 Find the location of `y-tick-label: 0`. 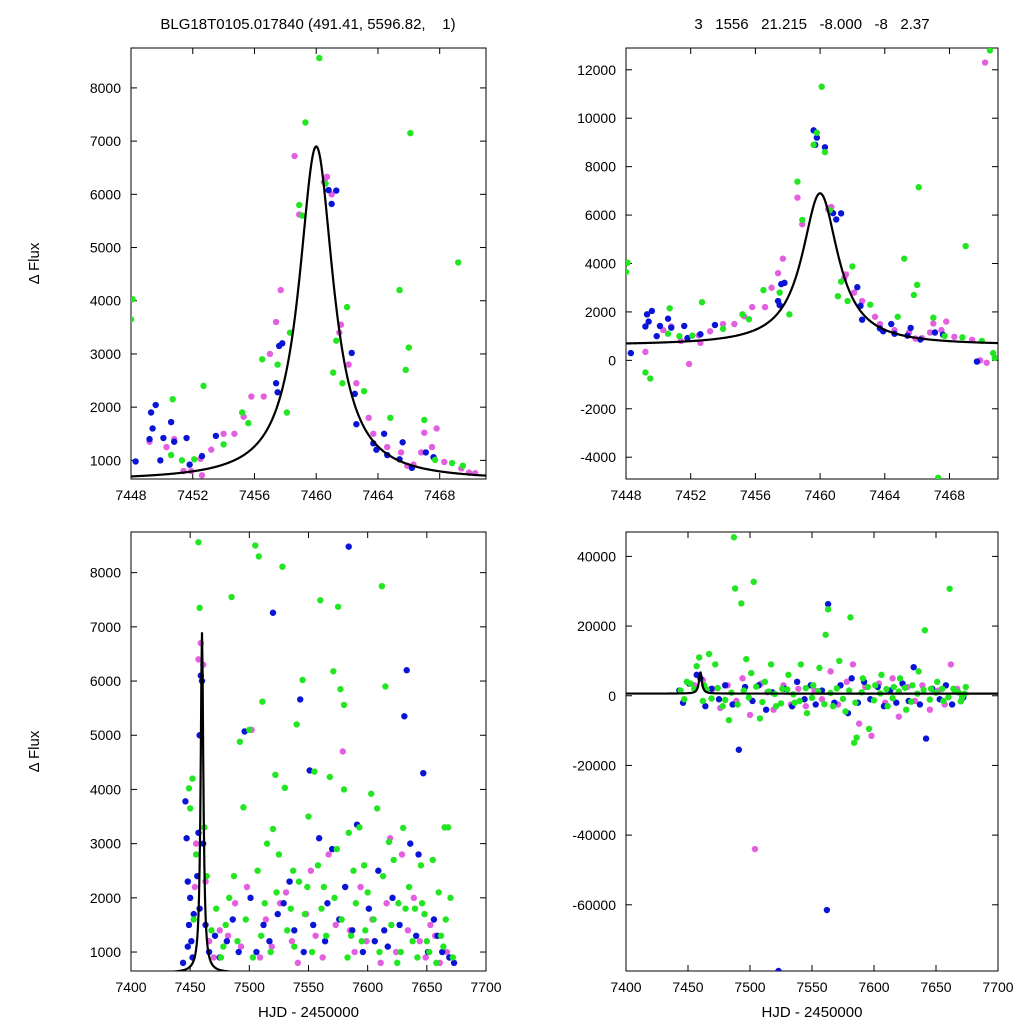

y-tick-label: 0 is located at coordinates (612, 696).